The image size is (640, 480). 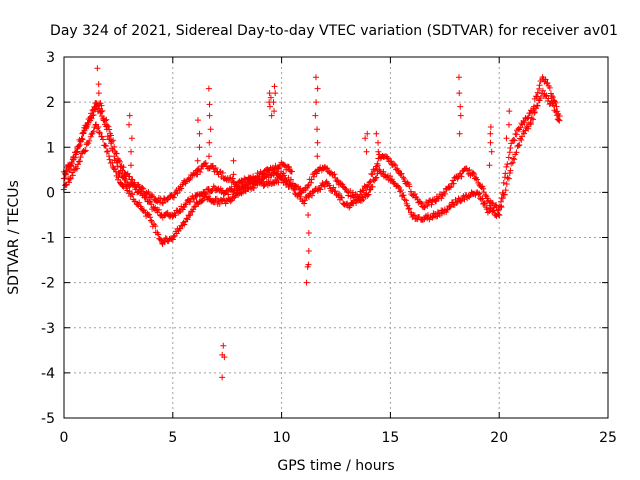 I want to click on x-tick-label: 5, so click(x=172, y=438).